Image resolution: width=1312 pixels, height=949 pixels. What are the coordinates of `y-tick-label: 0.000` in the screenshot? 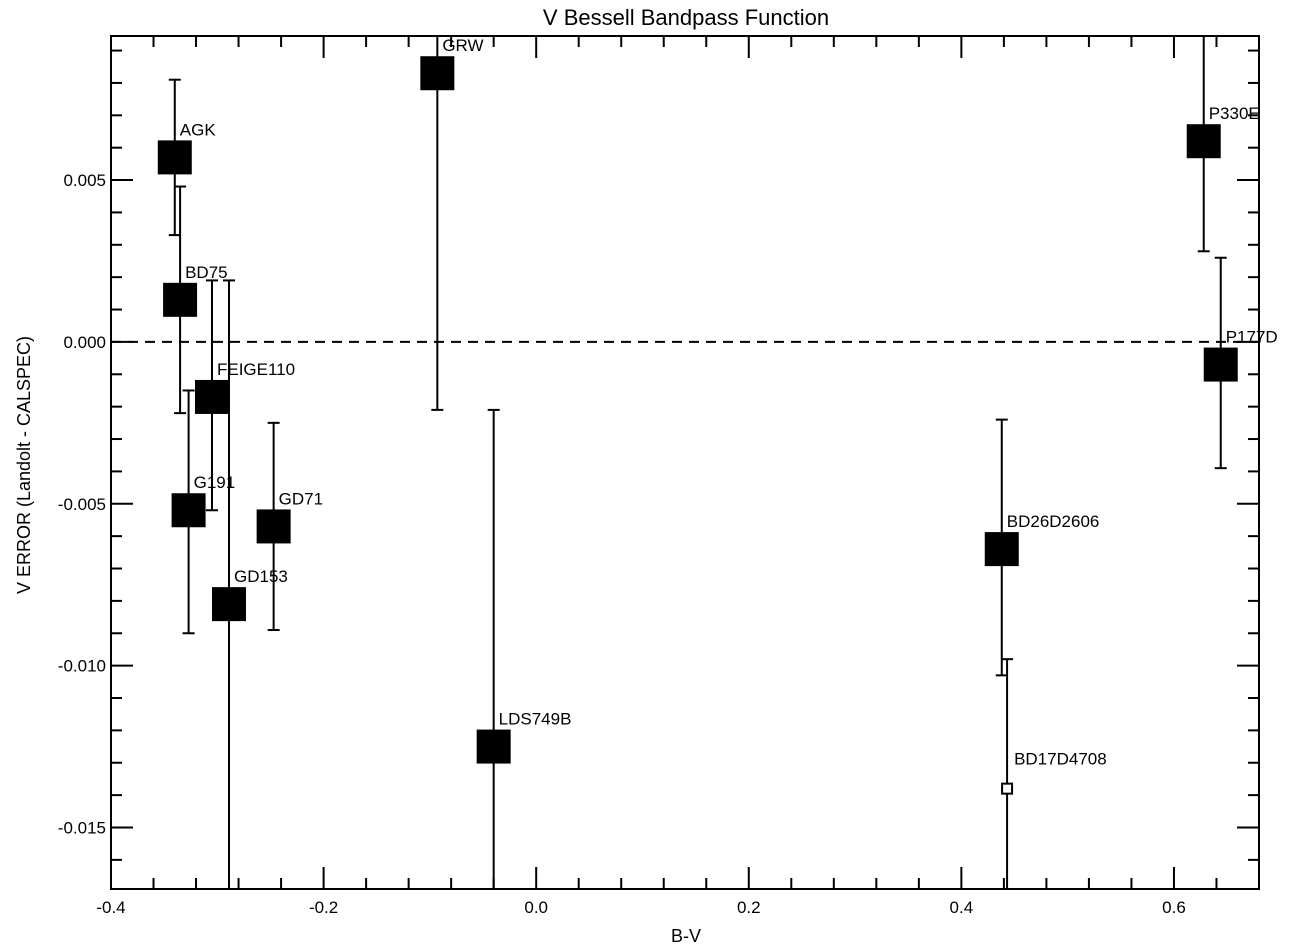 It's located at (84, 342).